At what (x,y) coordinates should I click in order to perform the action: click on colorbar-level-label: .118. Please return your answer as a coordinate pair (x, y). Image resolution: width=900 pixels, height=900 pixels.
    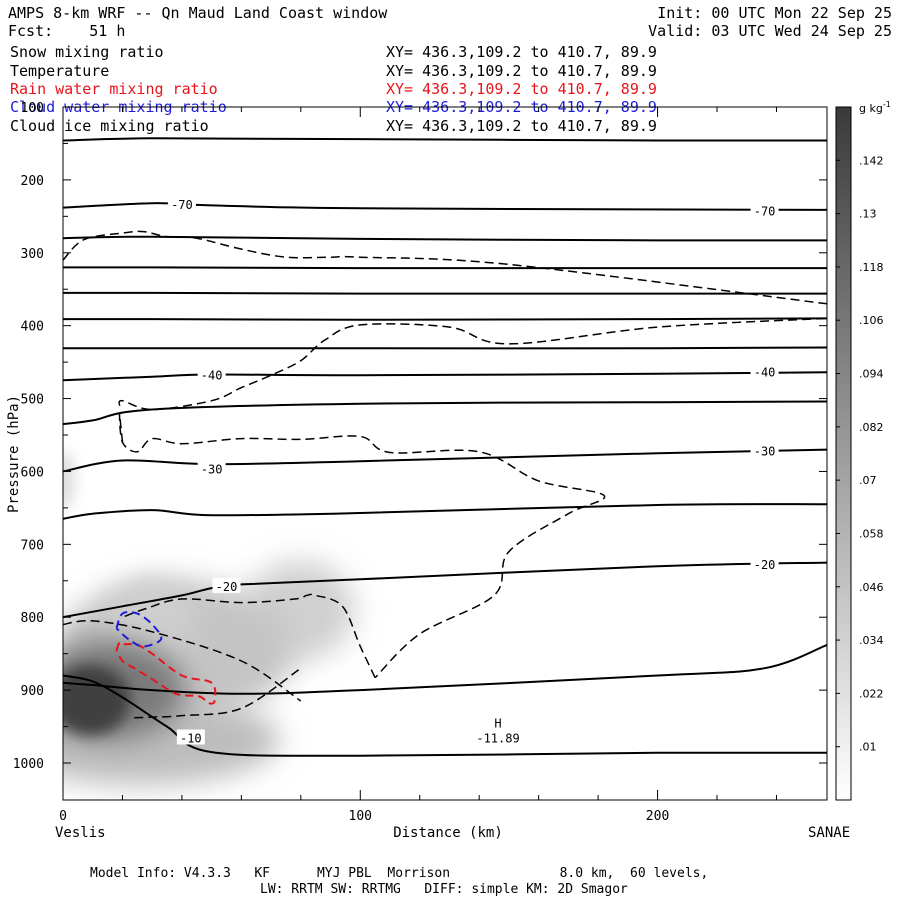
    Looking at the image, I should click on (871, 267).